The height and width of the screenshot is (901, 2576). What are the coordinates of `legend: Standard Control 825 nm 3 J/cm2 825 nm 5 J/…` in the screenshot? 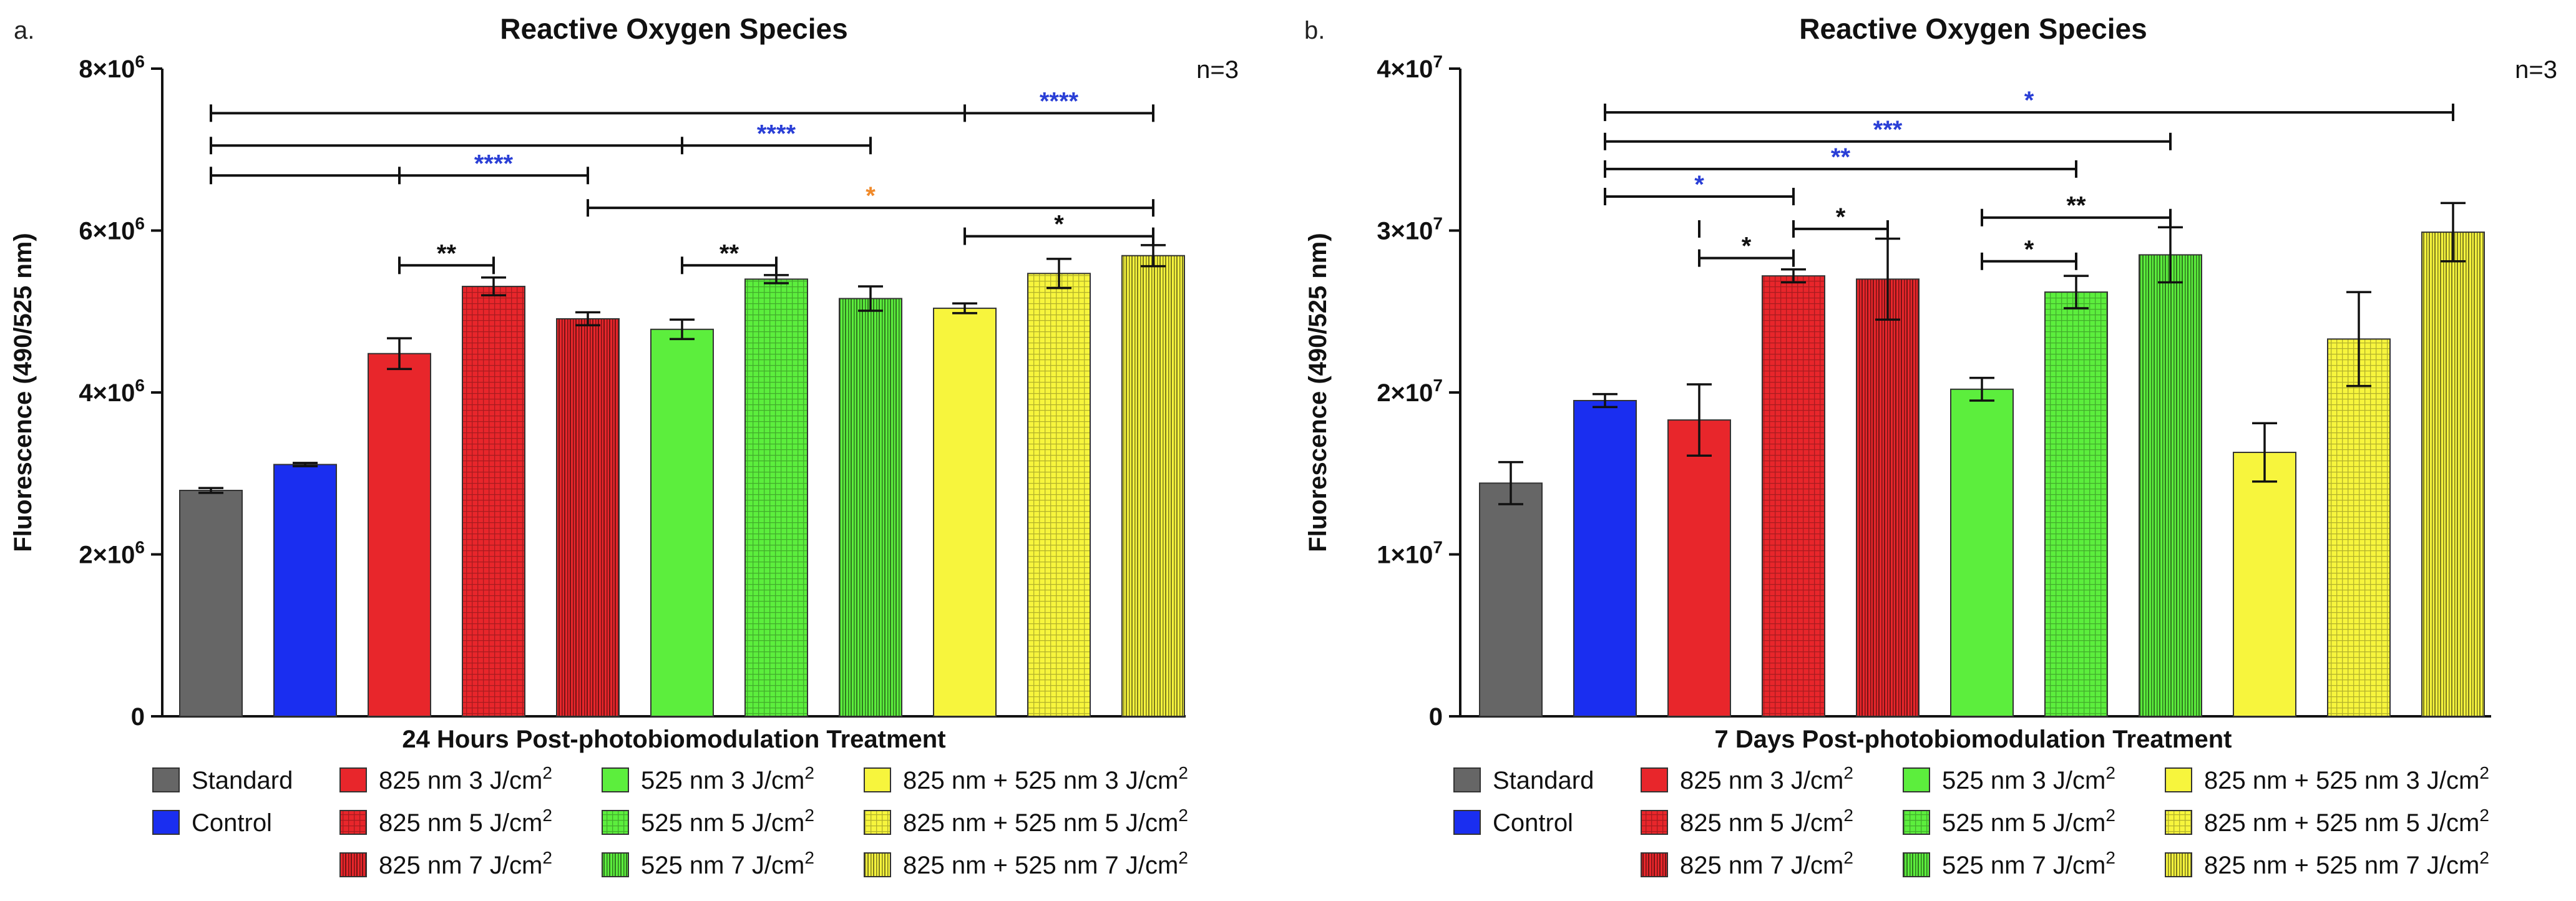 It's located at (670, 821).